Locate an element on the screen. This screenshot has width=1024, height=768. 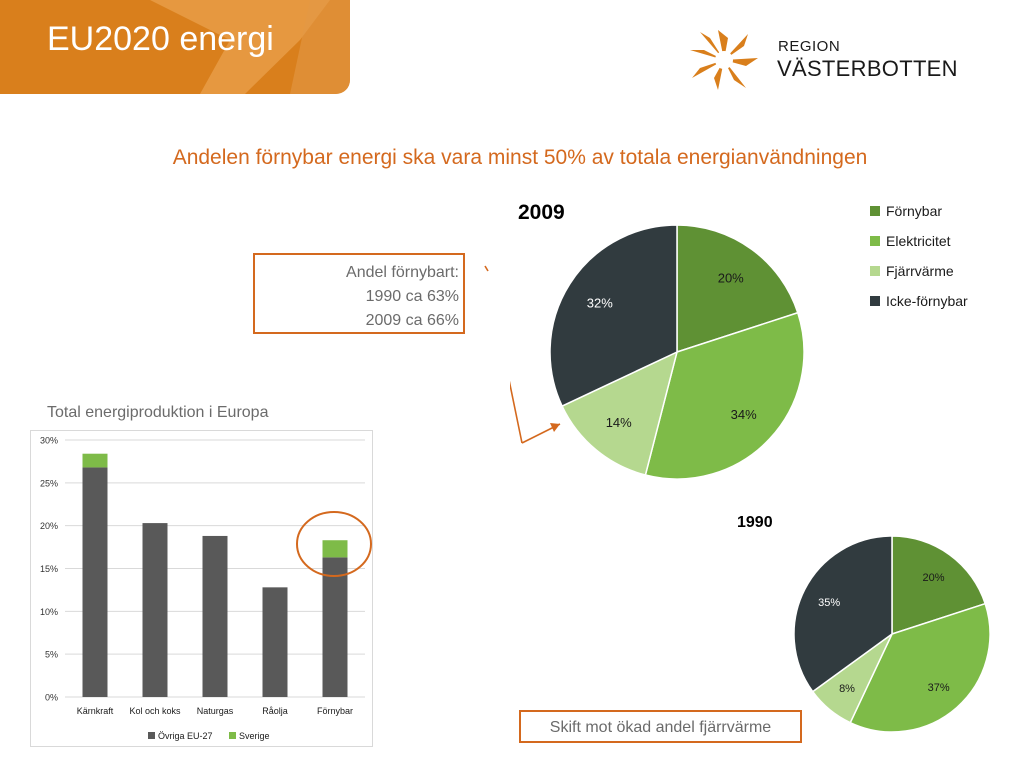
legend-item-2: Fjärrvärme is located at coordinates (912, 271).